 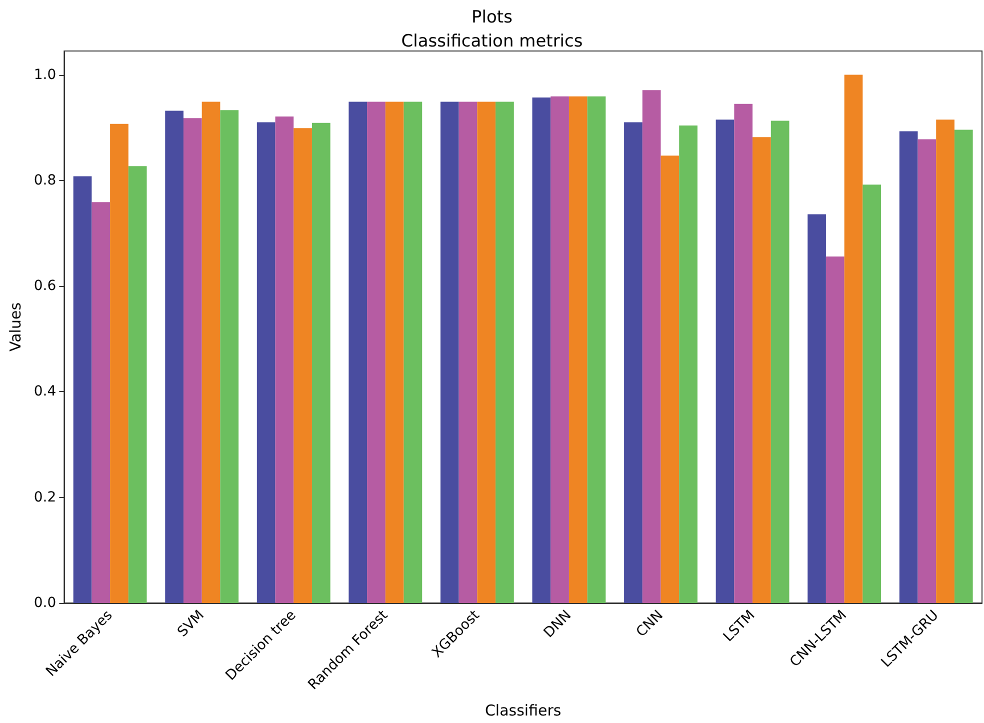 What do you see at coordinates (523, 711) in the screenshot?
I see `x-axis-title: Classifiers` at bounding box center [523, 711].